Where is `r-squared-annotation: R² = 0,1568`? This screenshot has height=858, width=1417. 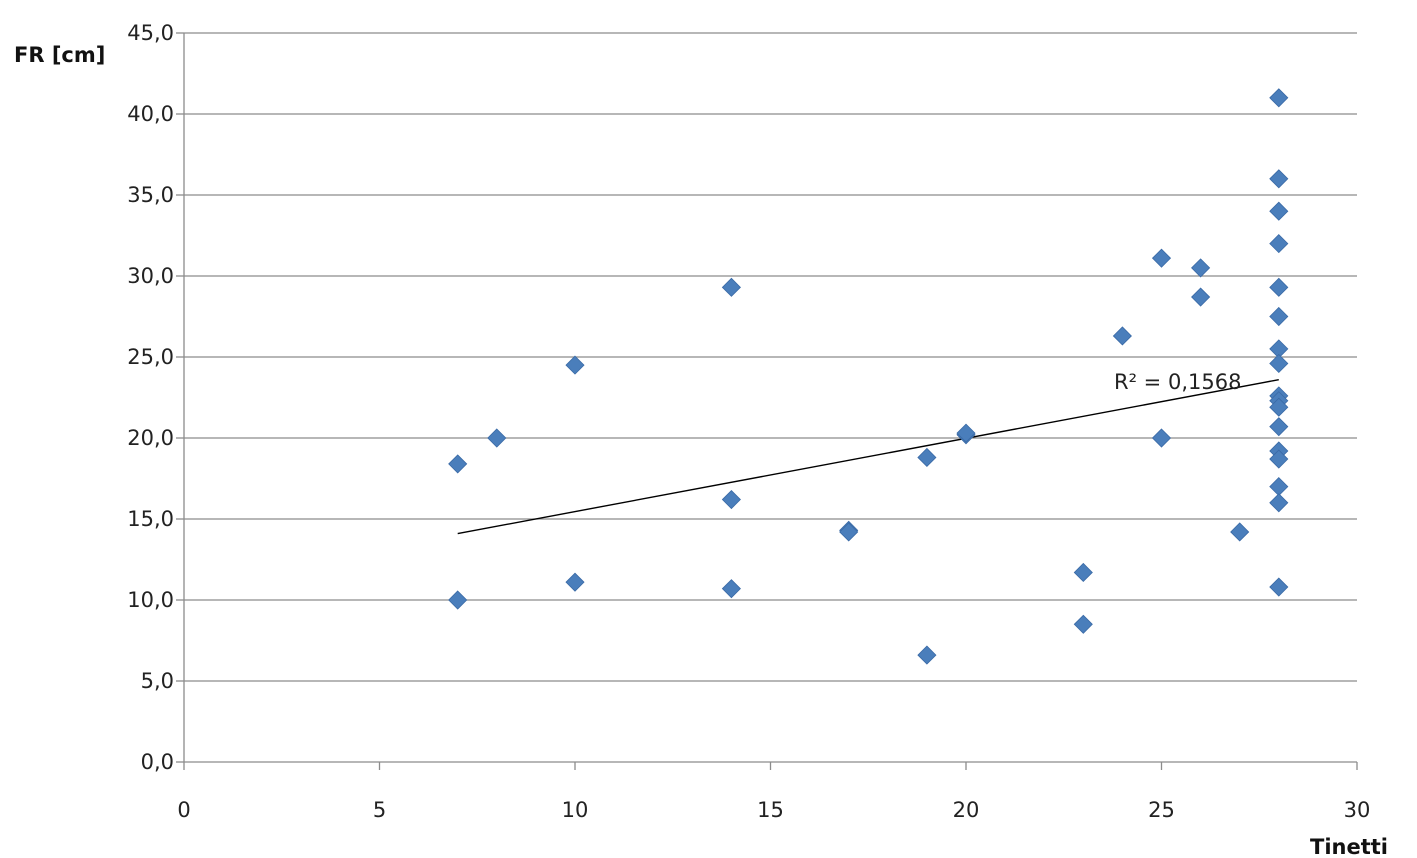
r-squared-annotation: R² = 0,1568 is located at coordinates (1177, 382).